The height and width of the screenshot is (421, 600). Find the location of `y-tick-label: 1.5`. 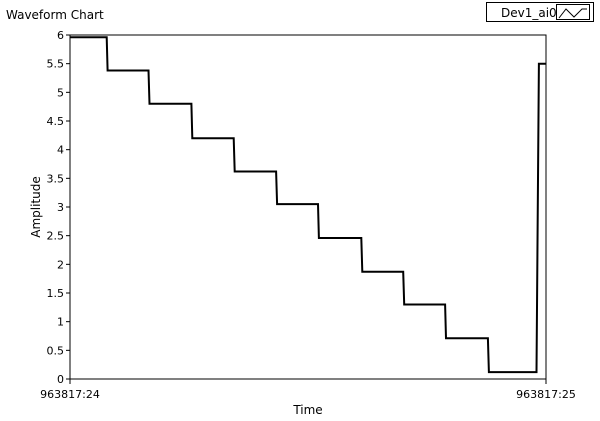

y-tick-label: 1.5 is located at coordinates (56, 293).